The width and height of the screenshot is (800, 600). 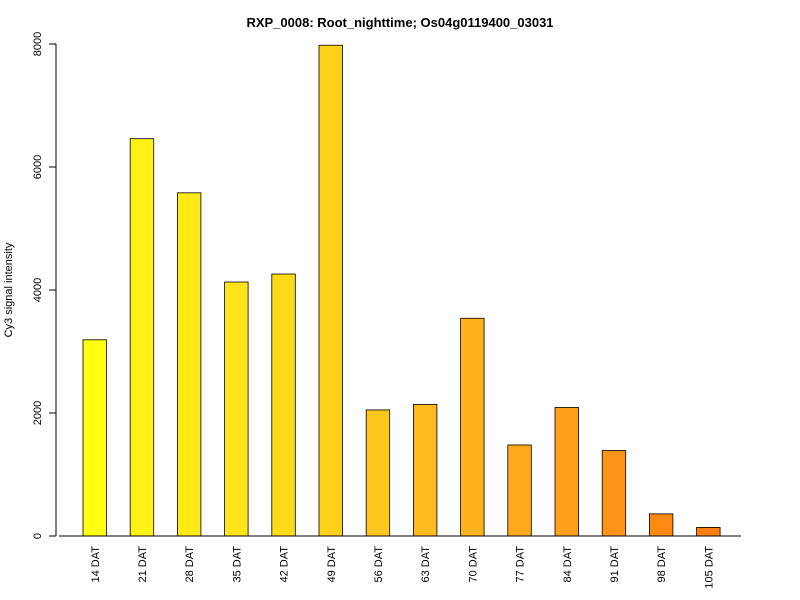 What do you see at coordinates (566, 472) in the screenshot?
I see `bar-84-dat` at bounding box center [566, 472].